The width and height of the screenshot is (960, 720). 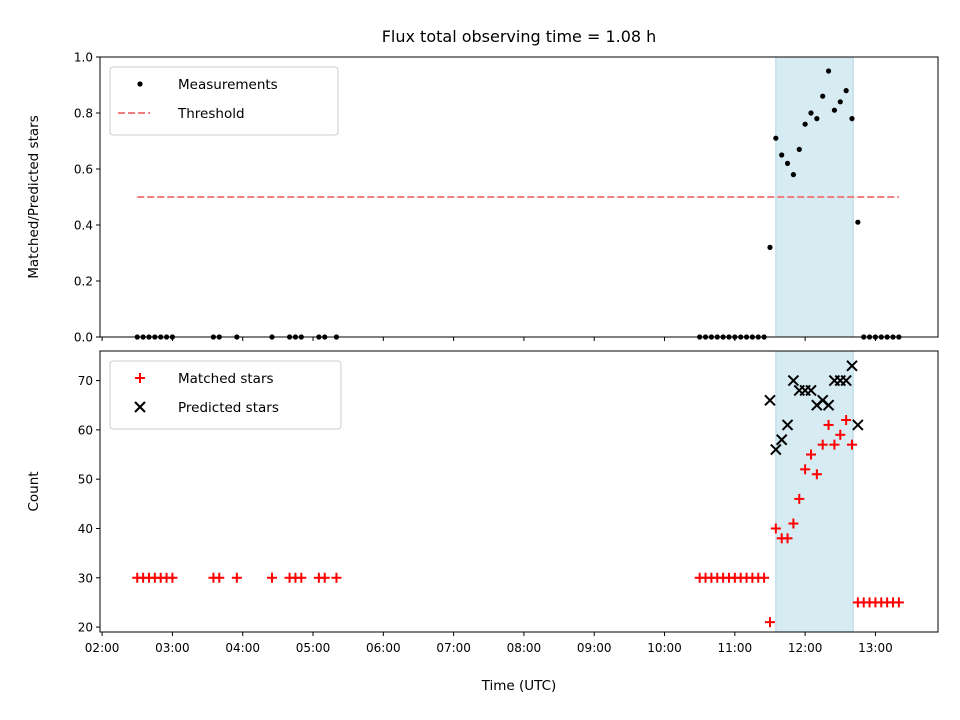 I want to click on chart-title: Flux total observing time = 1.08 h, so click(x=519, y=36).